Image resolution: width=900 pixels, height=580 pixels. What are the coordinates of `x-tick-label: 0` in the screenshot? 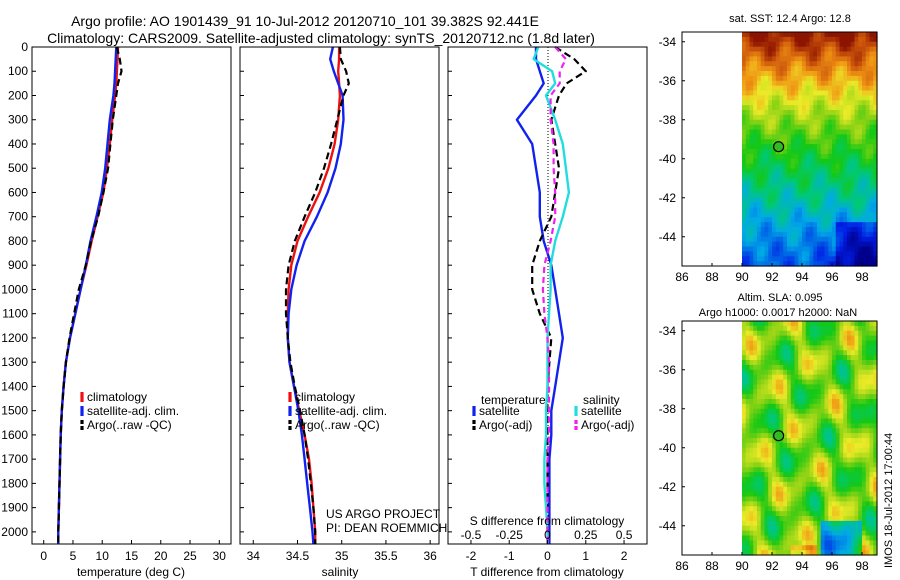 It's located at (43, 556).